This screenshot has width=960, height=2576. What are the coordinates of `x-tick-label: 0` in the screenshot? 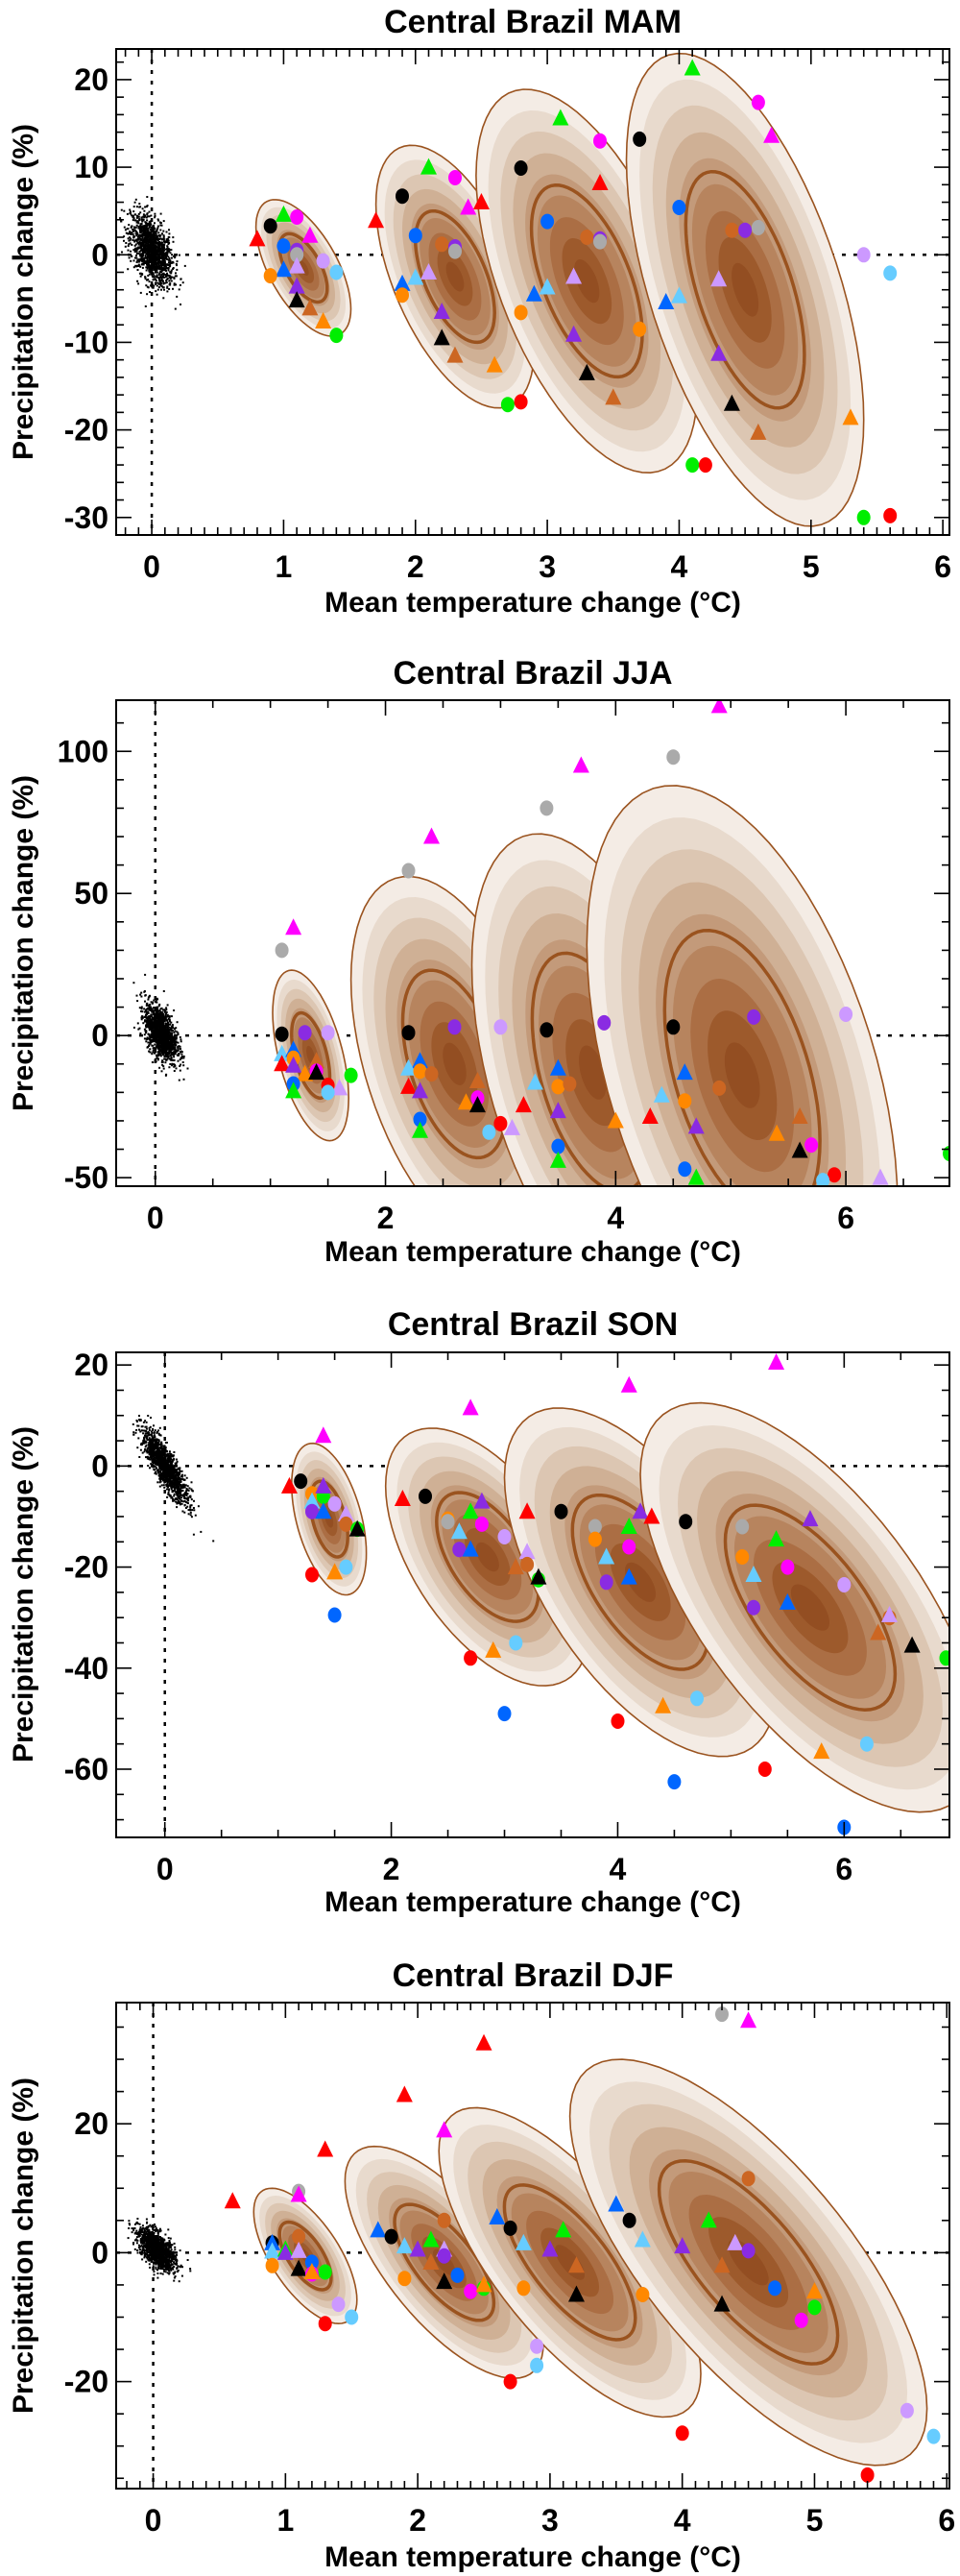 It's located at (151, 566).